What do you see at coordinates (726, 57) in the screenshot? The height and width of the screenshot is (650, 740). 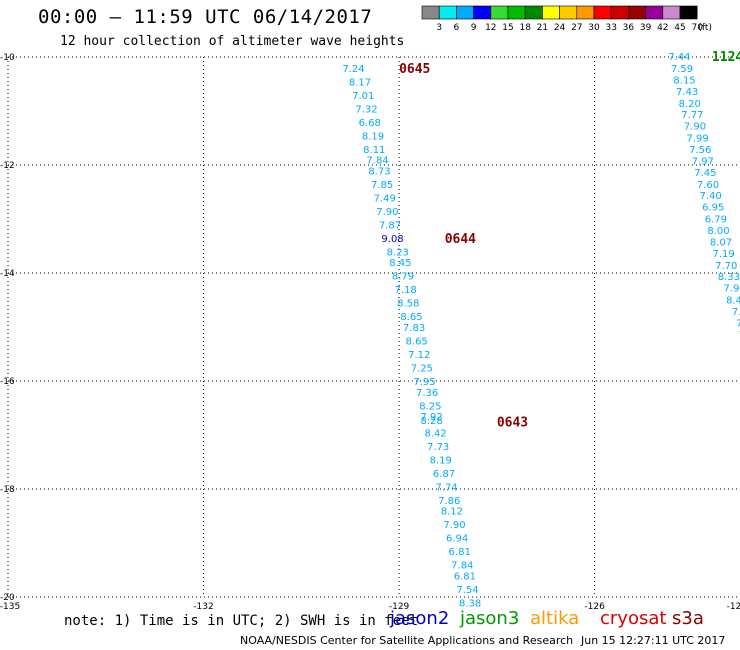 I see `pass-time-label: 1124` at bounding box center [726, 57].